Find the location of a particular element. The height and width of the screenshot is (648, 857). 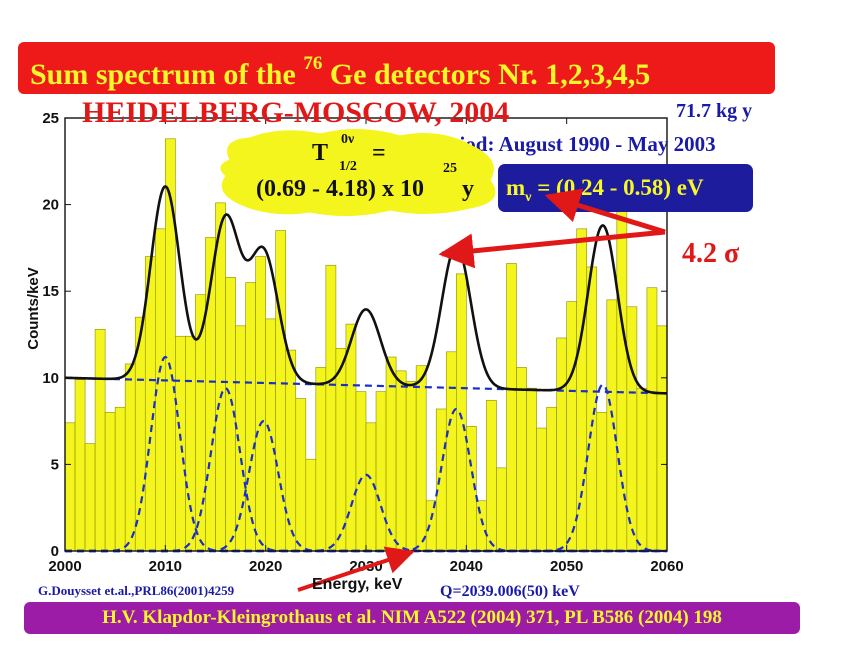

background-component-line is located at coordinates (366, 385).